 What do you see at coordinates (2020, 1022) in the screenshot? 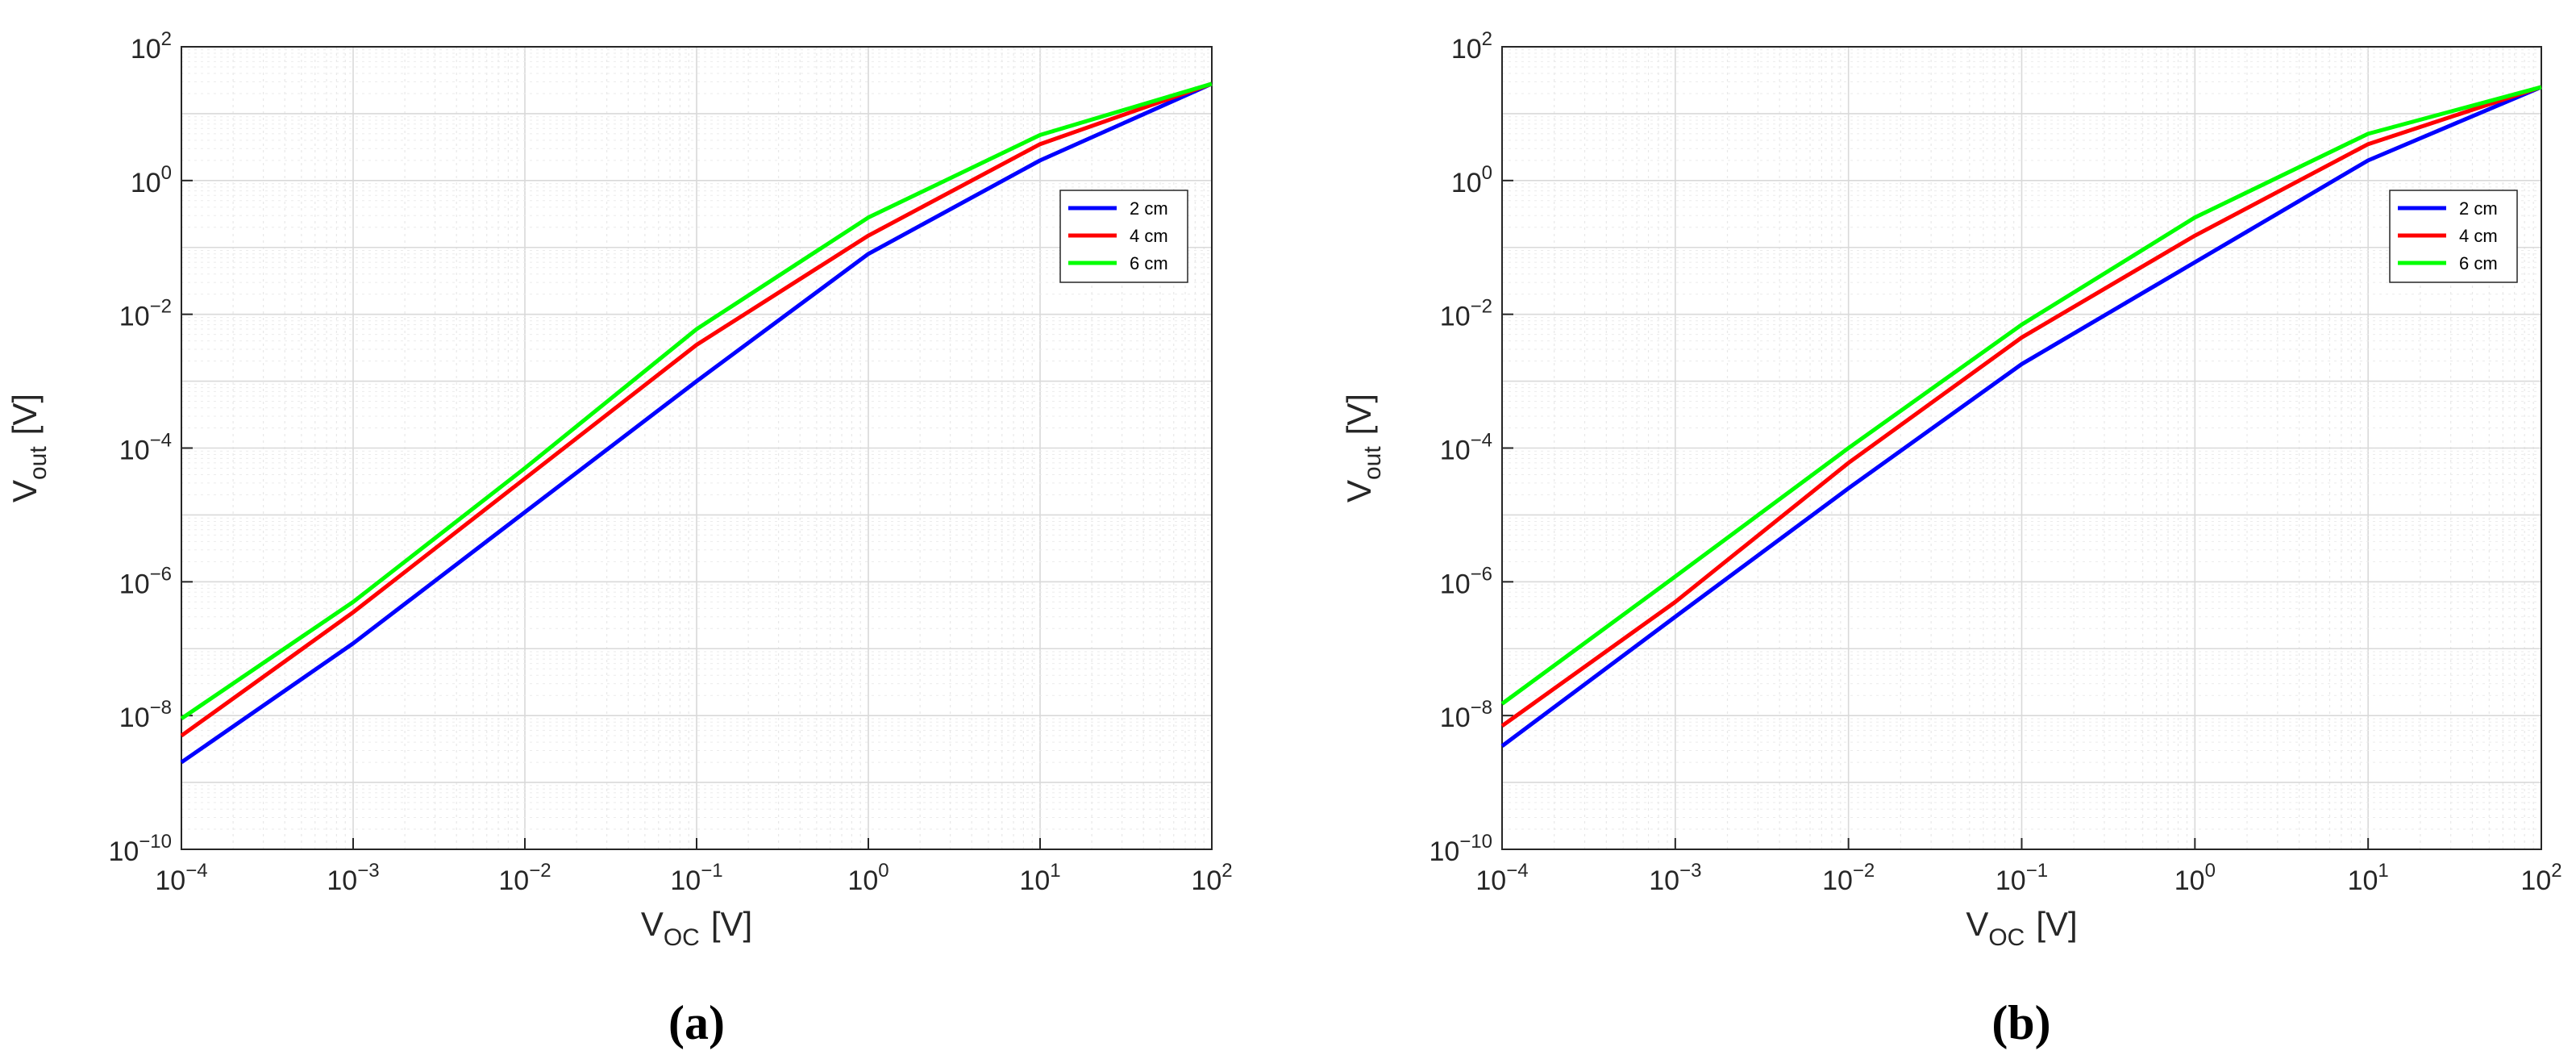
I see `panel-caption: (b)` at bounding box center [2020, 1022].